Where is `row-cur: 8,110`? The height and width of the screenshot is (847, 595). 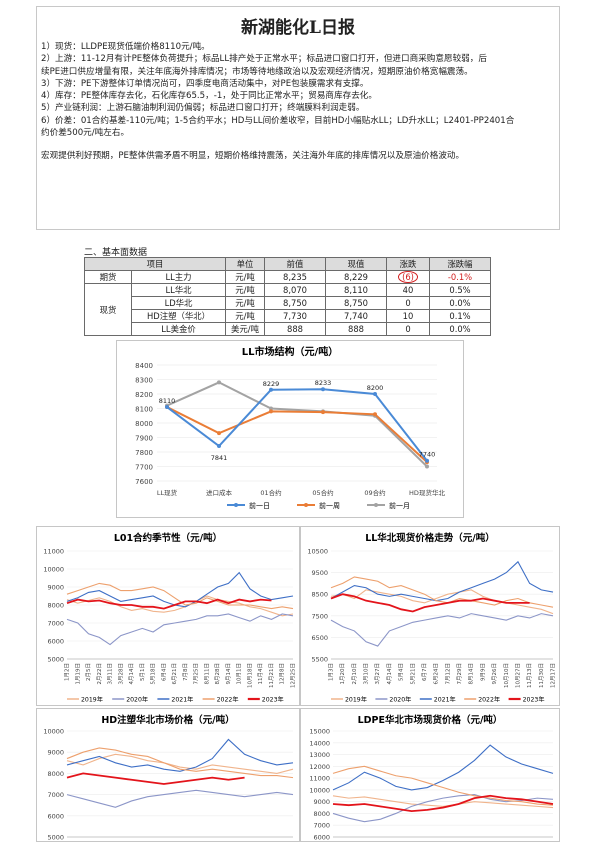 row-cur: 8,110 is located at coordinates (356, 290).